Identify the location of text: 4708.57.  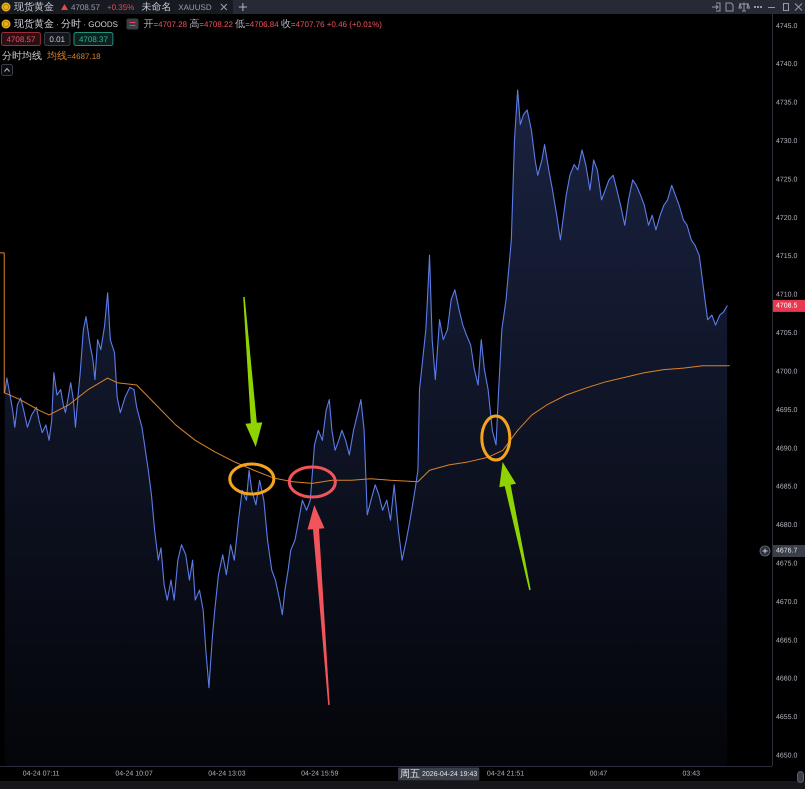
(85, 7).